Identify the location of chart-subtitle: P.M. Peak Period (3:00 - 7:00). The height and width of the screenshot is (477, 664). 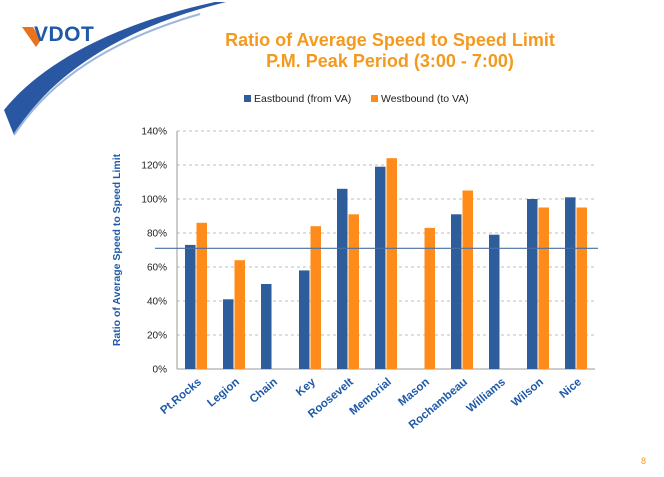
(390, 61).